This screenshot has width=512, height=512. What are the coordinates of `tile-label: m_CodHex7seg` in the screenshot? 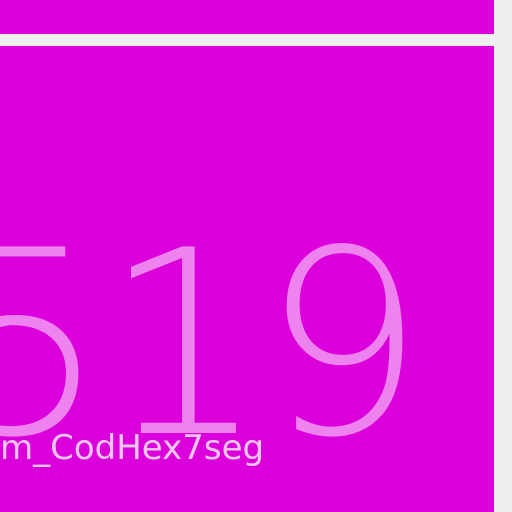 It's located at (132, 448).